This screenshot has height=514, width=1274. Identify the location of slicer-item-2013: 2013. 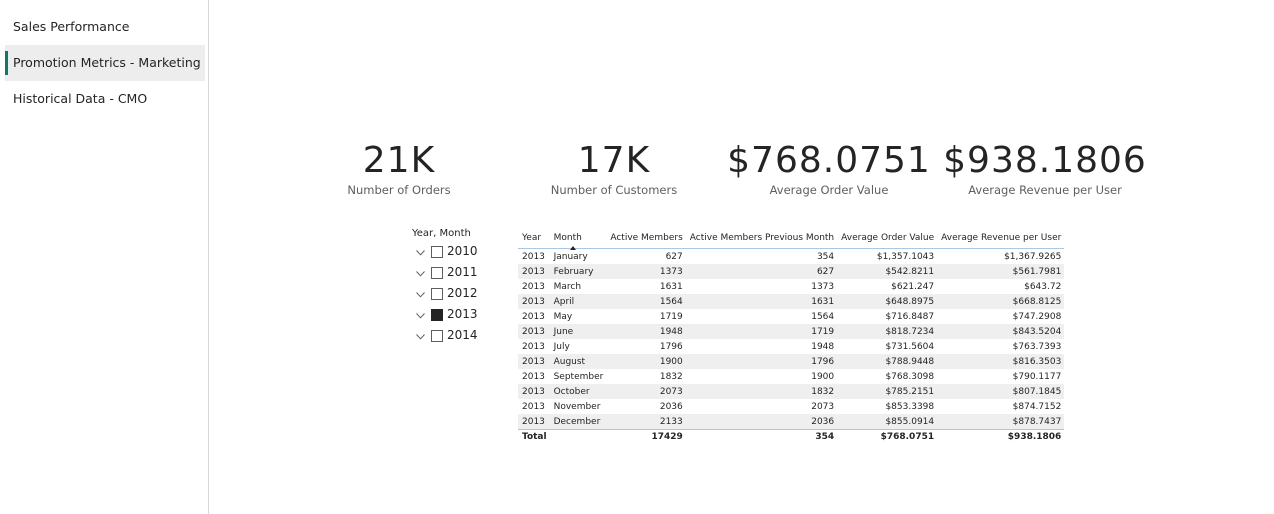
(457, 315).